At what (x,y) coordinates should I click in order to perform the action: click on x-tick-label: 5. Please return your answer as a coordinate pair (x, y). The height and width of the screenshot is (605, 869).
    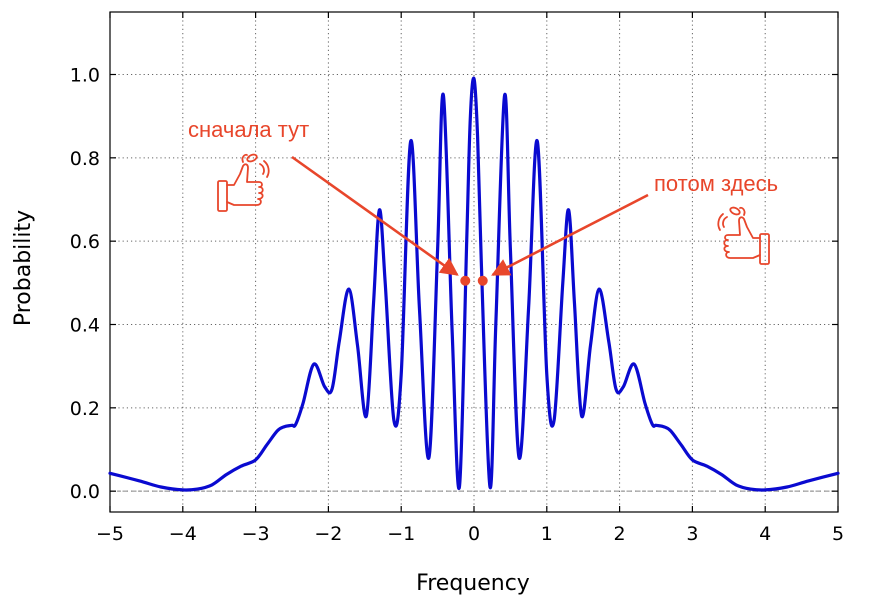
    Looking at the image, I should click on (838, 534).